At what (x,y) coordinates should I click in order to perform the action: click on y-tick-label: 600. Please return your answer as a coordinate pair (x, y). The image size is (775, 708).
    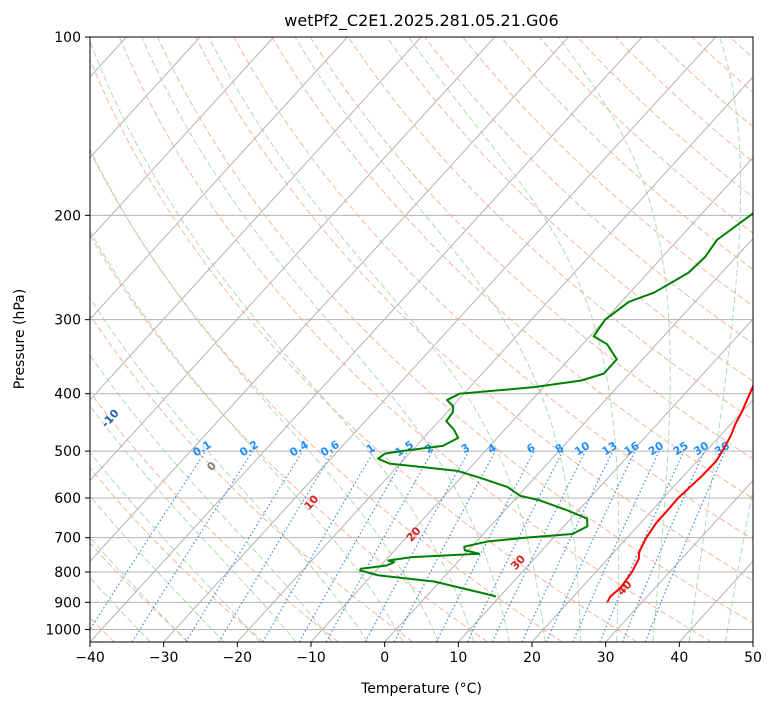
    Looking at the image, I should click on (67, 499).